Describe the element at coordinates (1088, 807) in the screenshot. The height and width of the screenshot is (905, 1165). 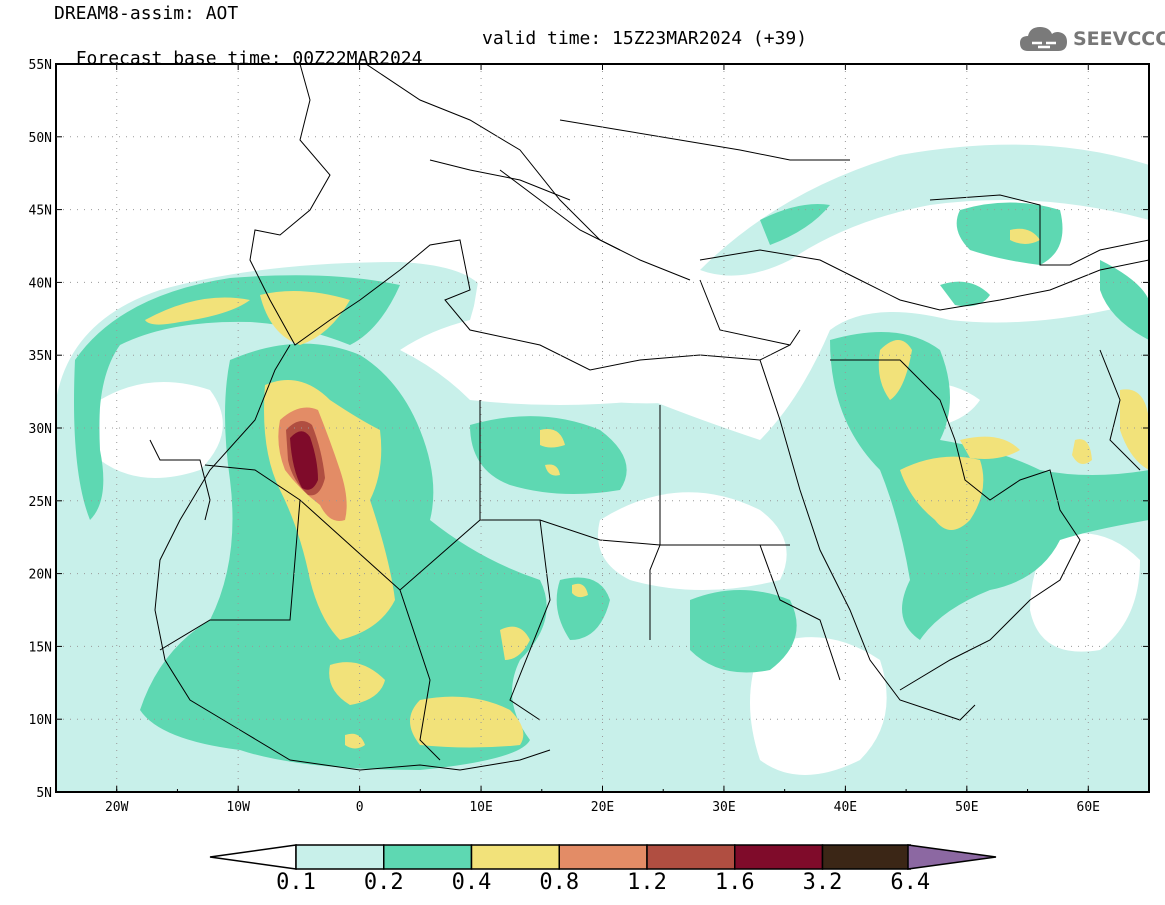
I see `lon-label: 60E` at that location.